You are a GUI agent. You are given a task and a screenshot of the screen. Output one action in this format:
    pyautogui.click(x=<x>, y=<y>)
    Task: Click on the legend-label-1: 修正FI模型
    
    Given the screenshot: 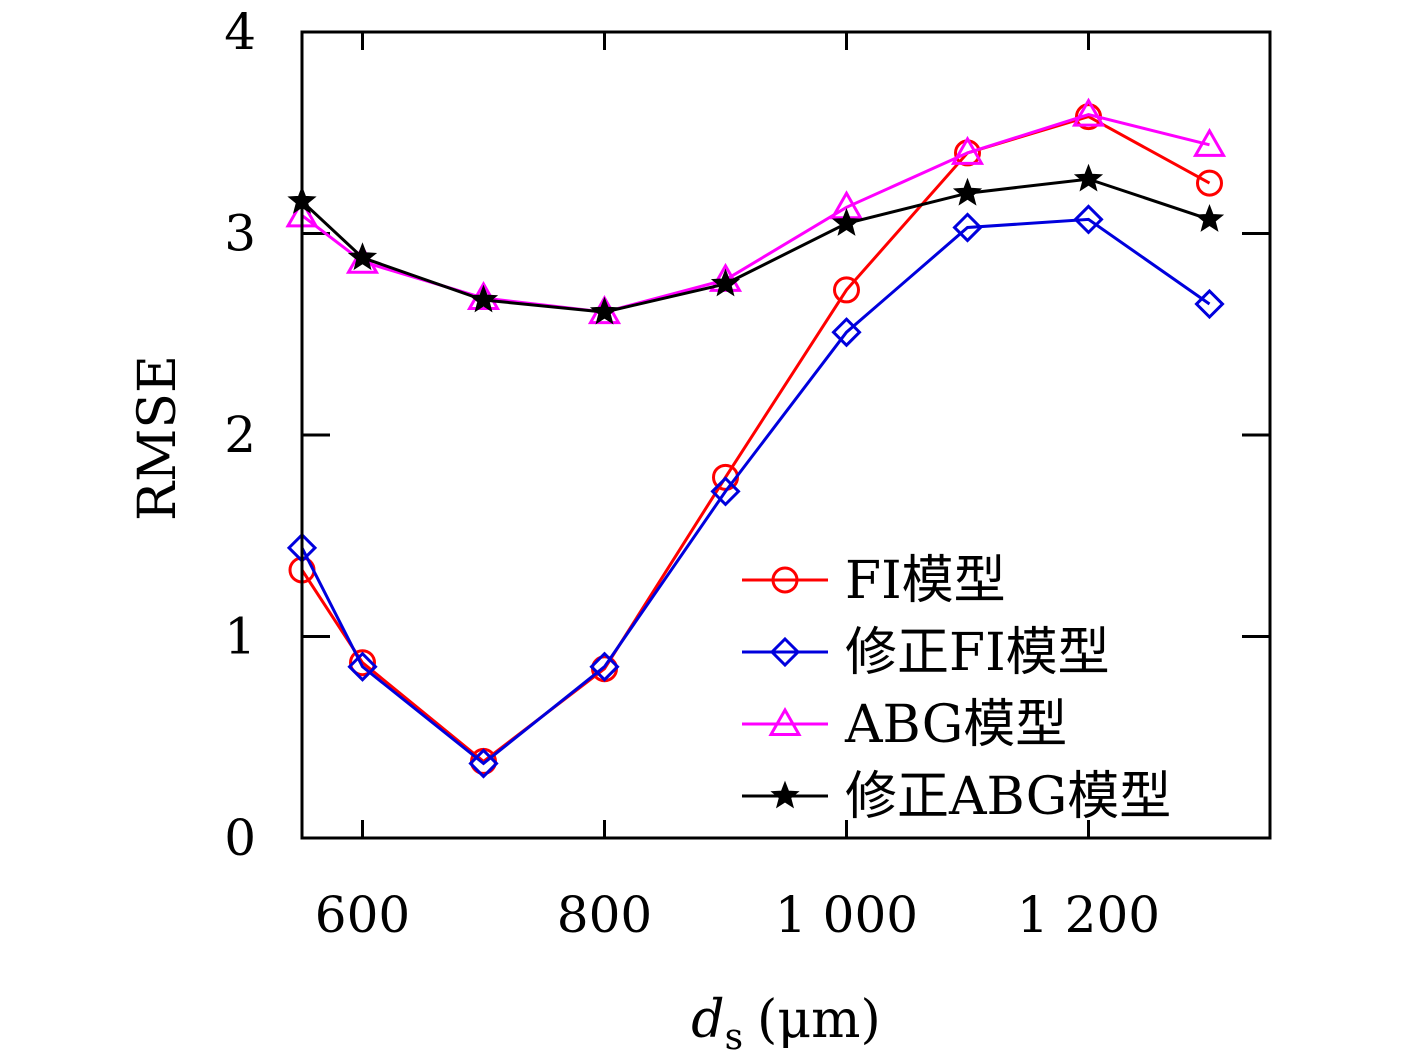 What is the action you would take?
    pyautogui.click(x=977, y=653)
    